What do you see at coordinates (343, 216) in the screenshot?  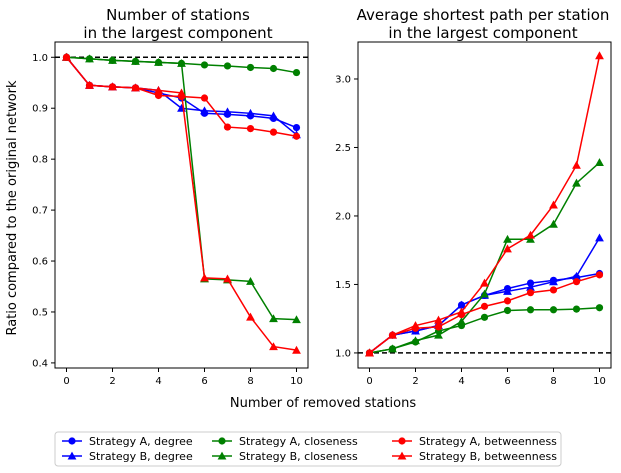 I see `y-tick-label: 2.0` at bounding box center [343, 216].